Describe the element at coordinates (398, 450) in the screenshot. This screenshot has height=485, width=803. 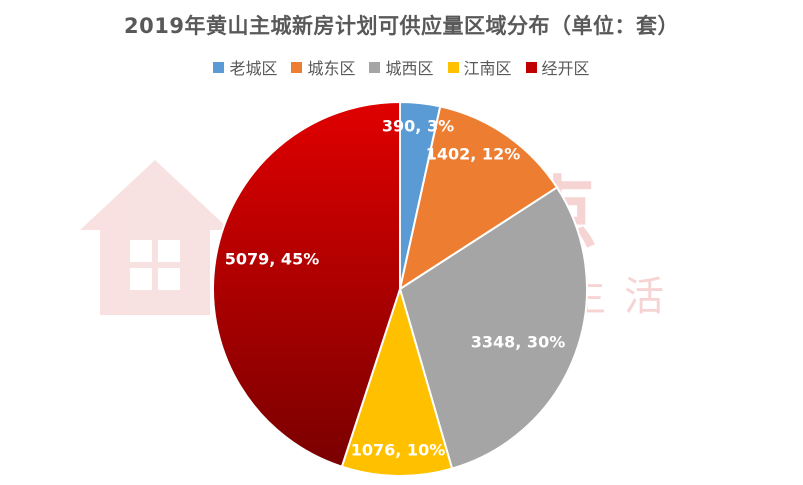
I see `data-label-3: 1076, 10%` at that location.